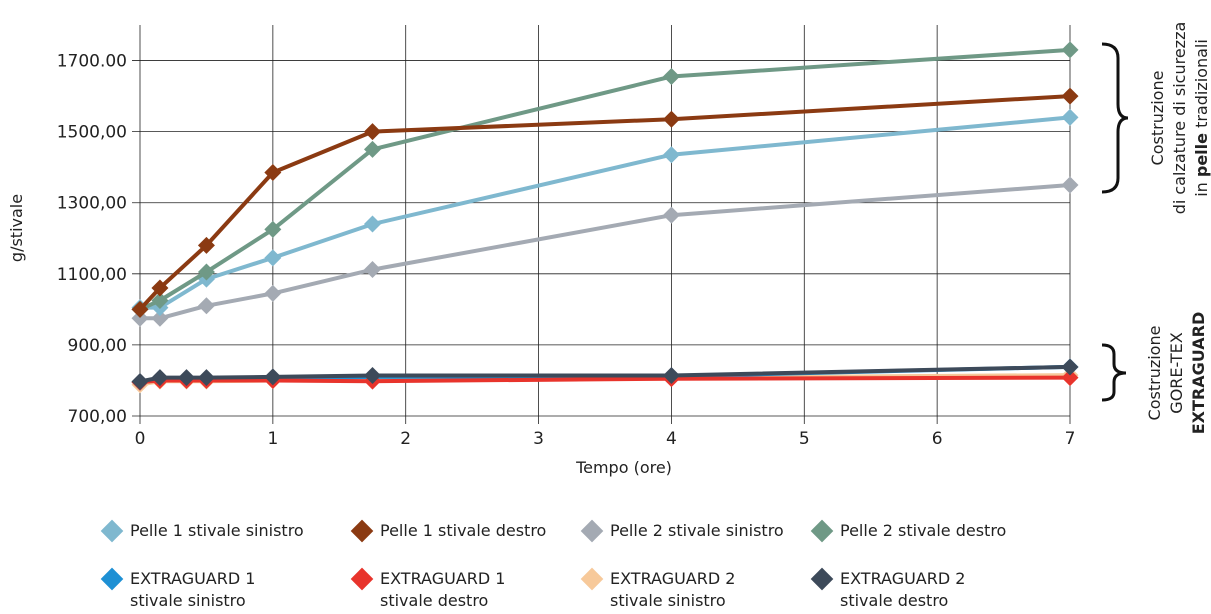 This screenshot has height=614, width=1211. What do you see at coordinates (1201, 155) in the screenshot?
I see `leather-annotation-bold: pelle` at bounding box center [1201, 155].